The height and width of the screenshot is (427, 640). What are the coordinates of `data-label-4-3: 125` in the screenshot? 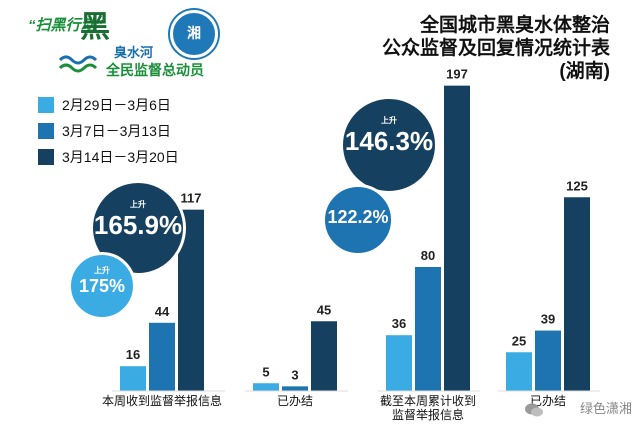 It's located at (577, 185).